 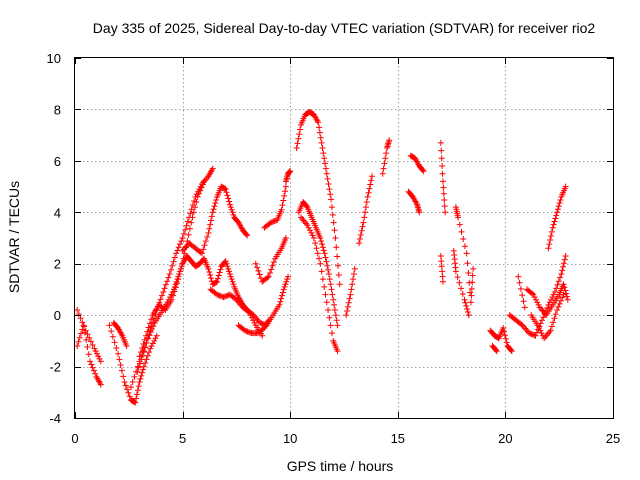 What do you see at coordinates (505, 438) in the screenshot?
I see `x-tick-label: 20` at bounding box center [505, 438].